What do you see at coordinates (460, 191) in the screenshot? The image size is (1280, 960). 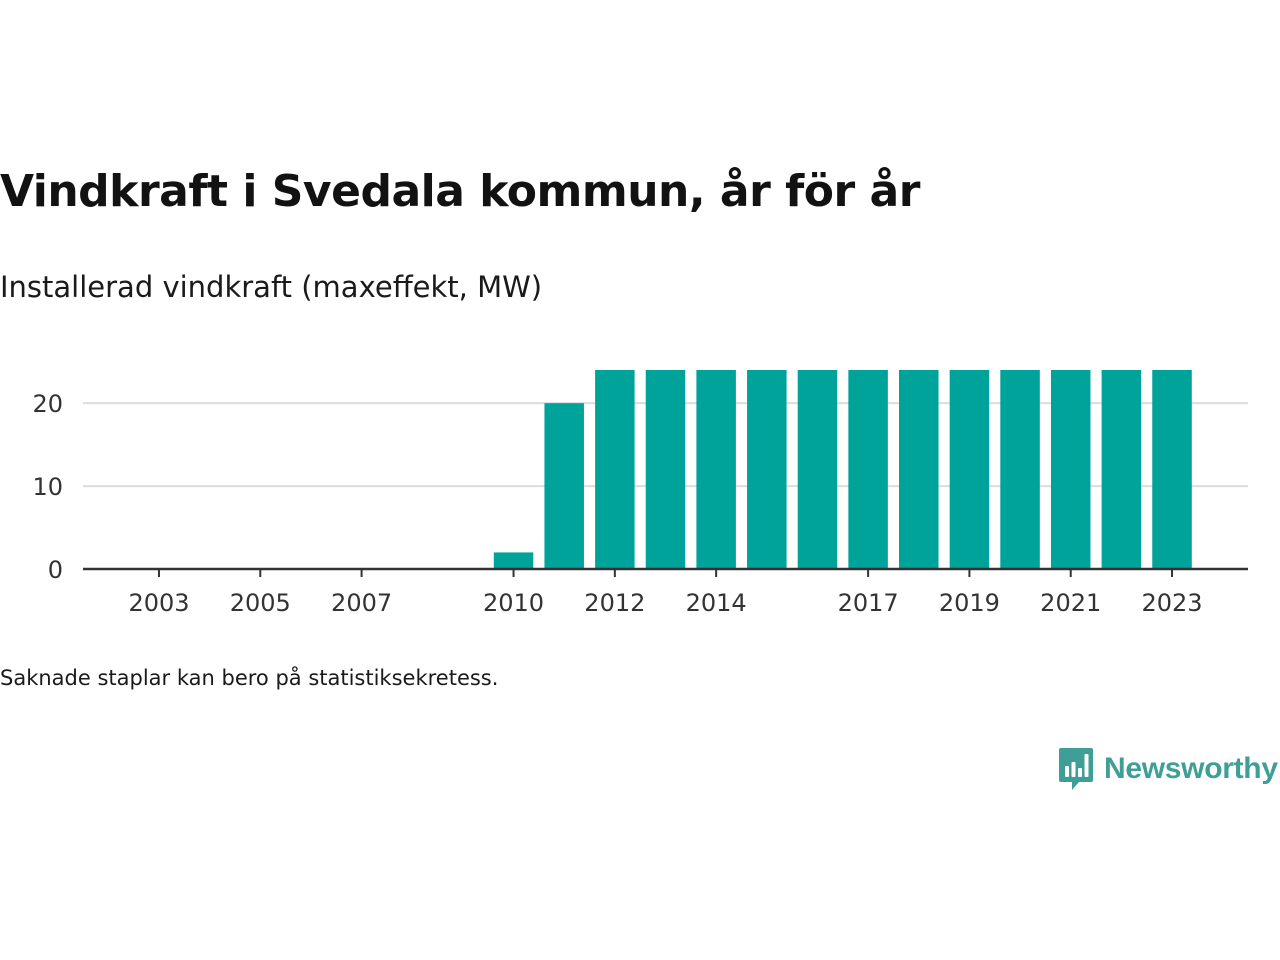 I see `chart-title: Vindkraft i Svedala kommun, år för år` at bounding box center [460, 191].